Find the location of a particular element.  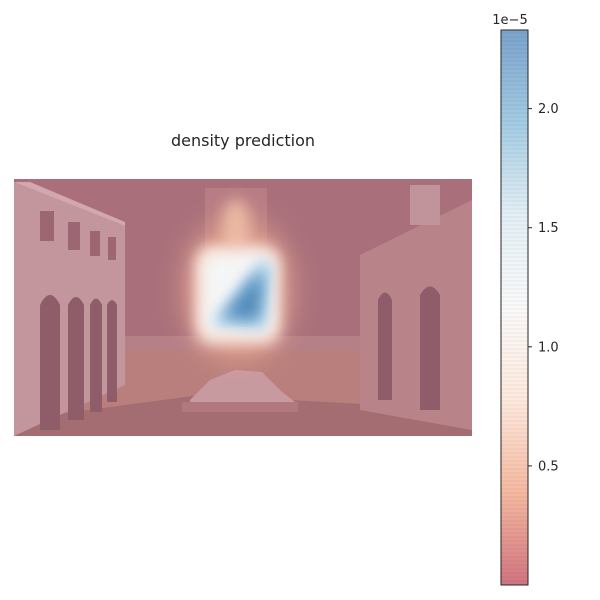

colorbar-frame is located at coordinates (514, 307).